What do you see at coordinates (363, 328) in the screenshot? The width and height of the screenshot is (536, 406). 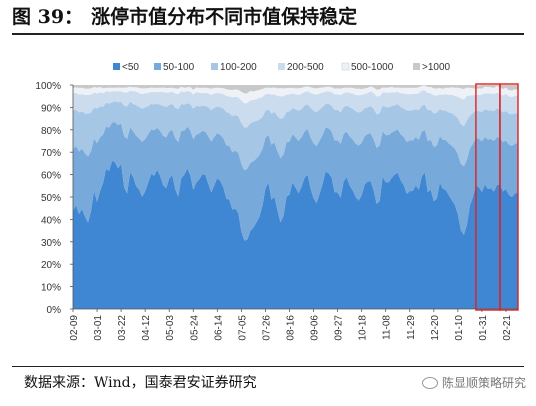 I see `x-tick-label: 10-18` at bounding box center [363, 328].